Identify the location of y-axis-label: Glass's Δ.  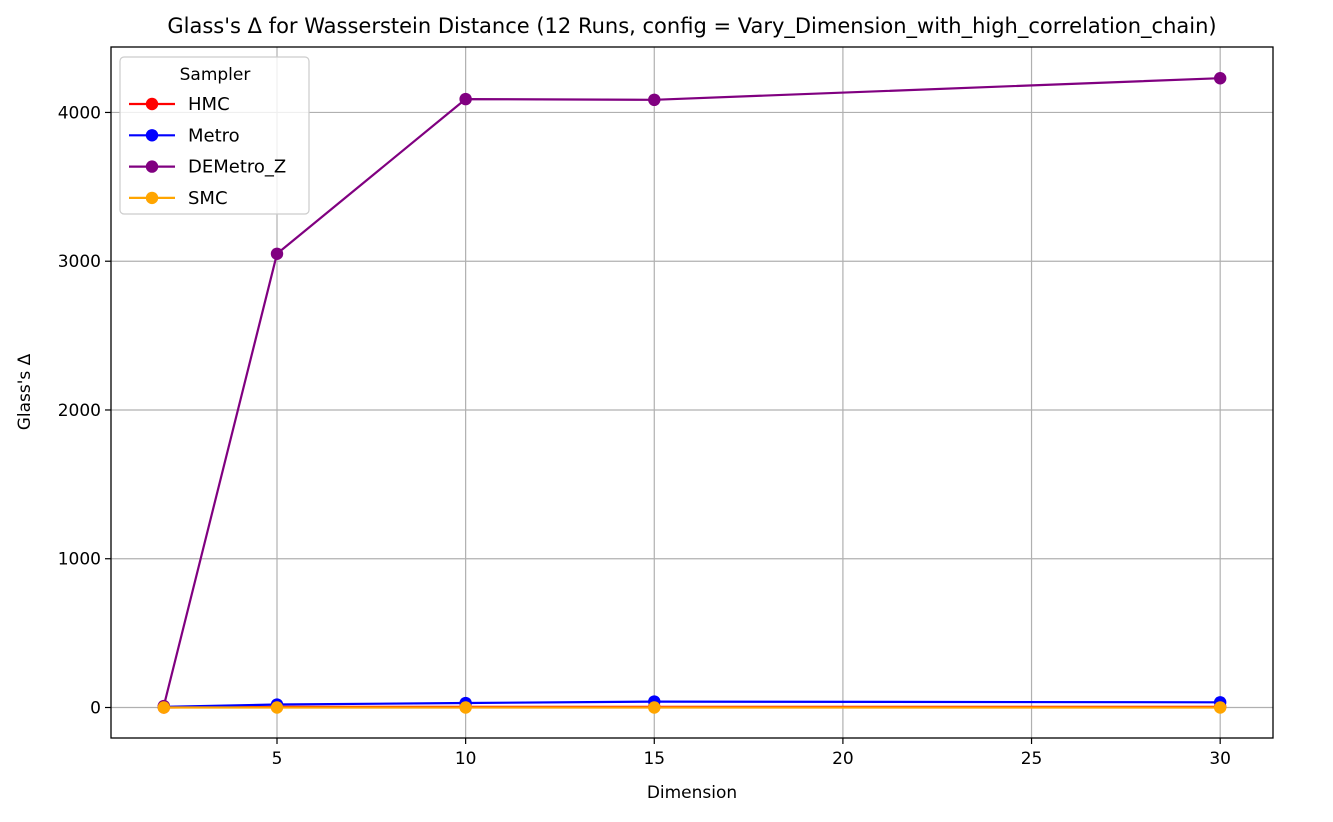
(25, 391).